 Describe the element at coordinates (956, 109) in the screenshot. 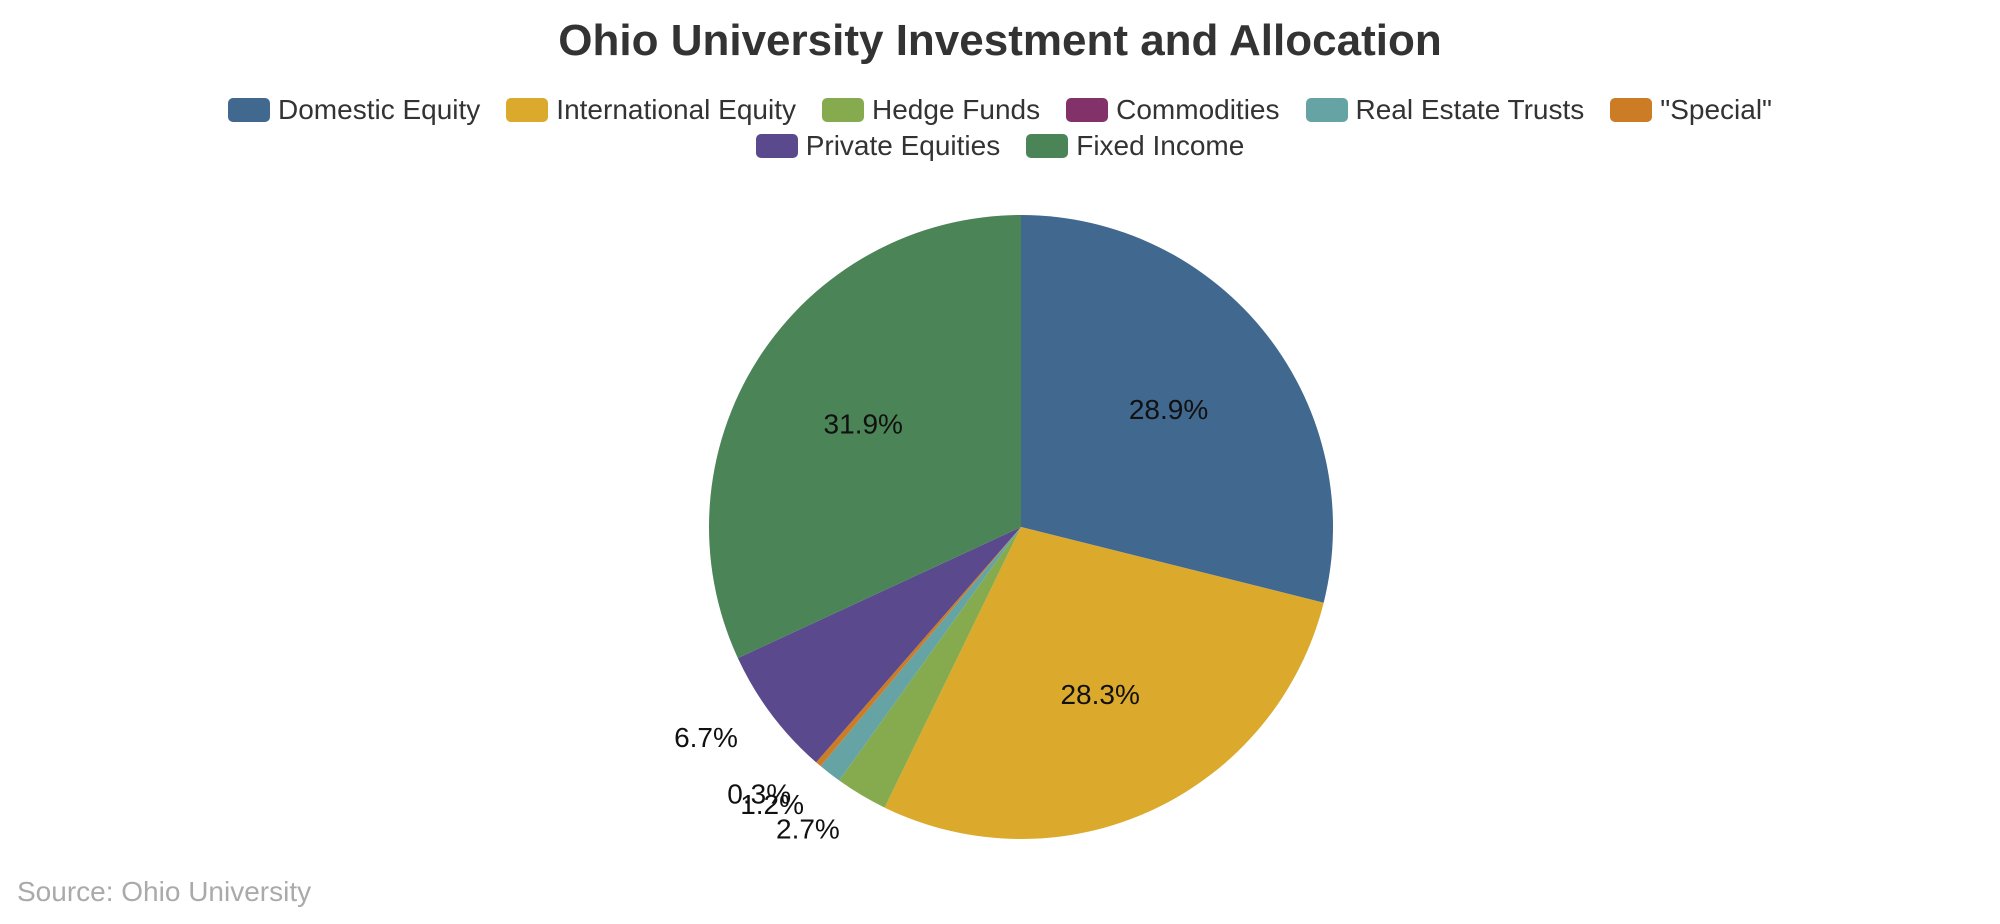

I see `legend-label: Hedge Funds` at that location.